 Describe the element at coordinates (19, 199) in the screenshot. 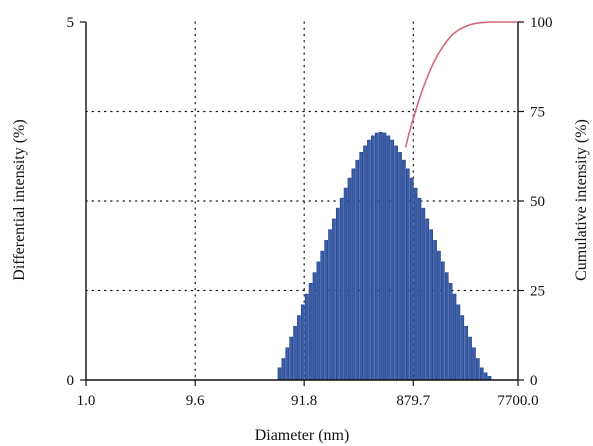

I see `left-y-axis-label: Differential intensity (%)` at that location.